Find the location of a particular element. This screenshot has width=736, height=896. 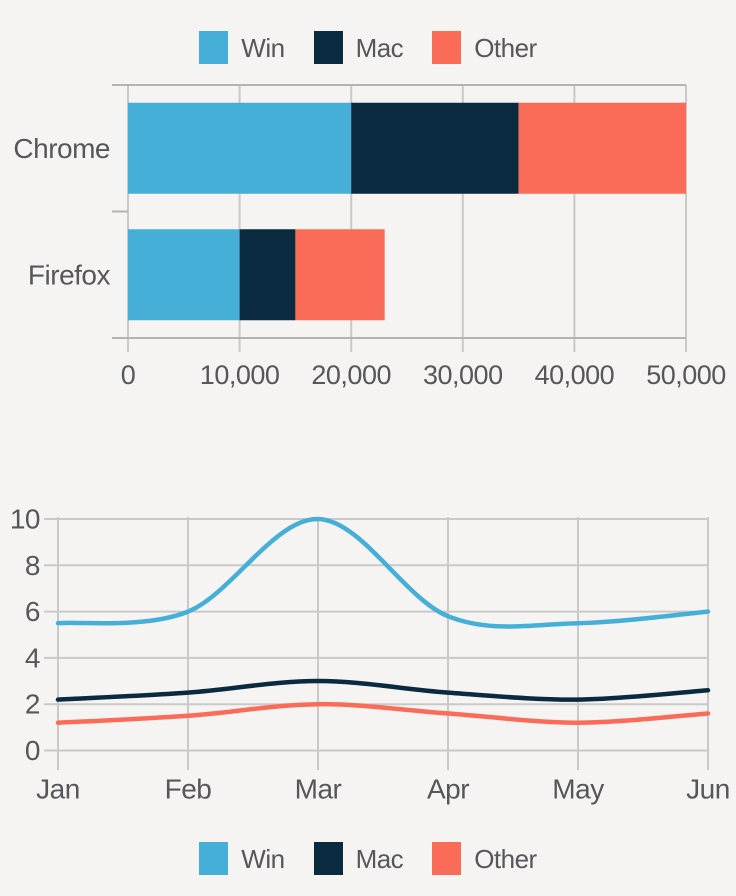

line-series-other is located at coordinates (383, 713).